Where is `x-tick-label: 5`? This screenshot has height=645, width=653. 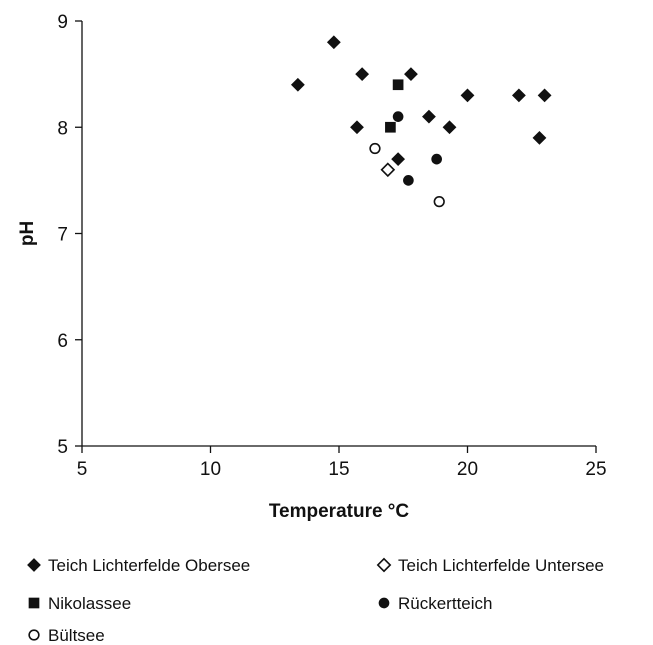
x-tick-label: 5 is located at coordinates (82, 469).